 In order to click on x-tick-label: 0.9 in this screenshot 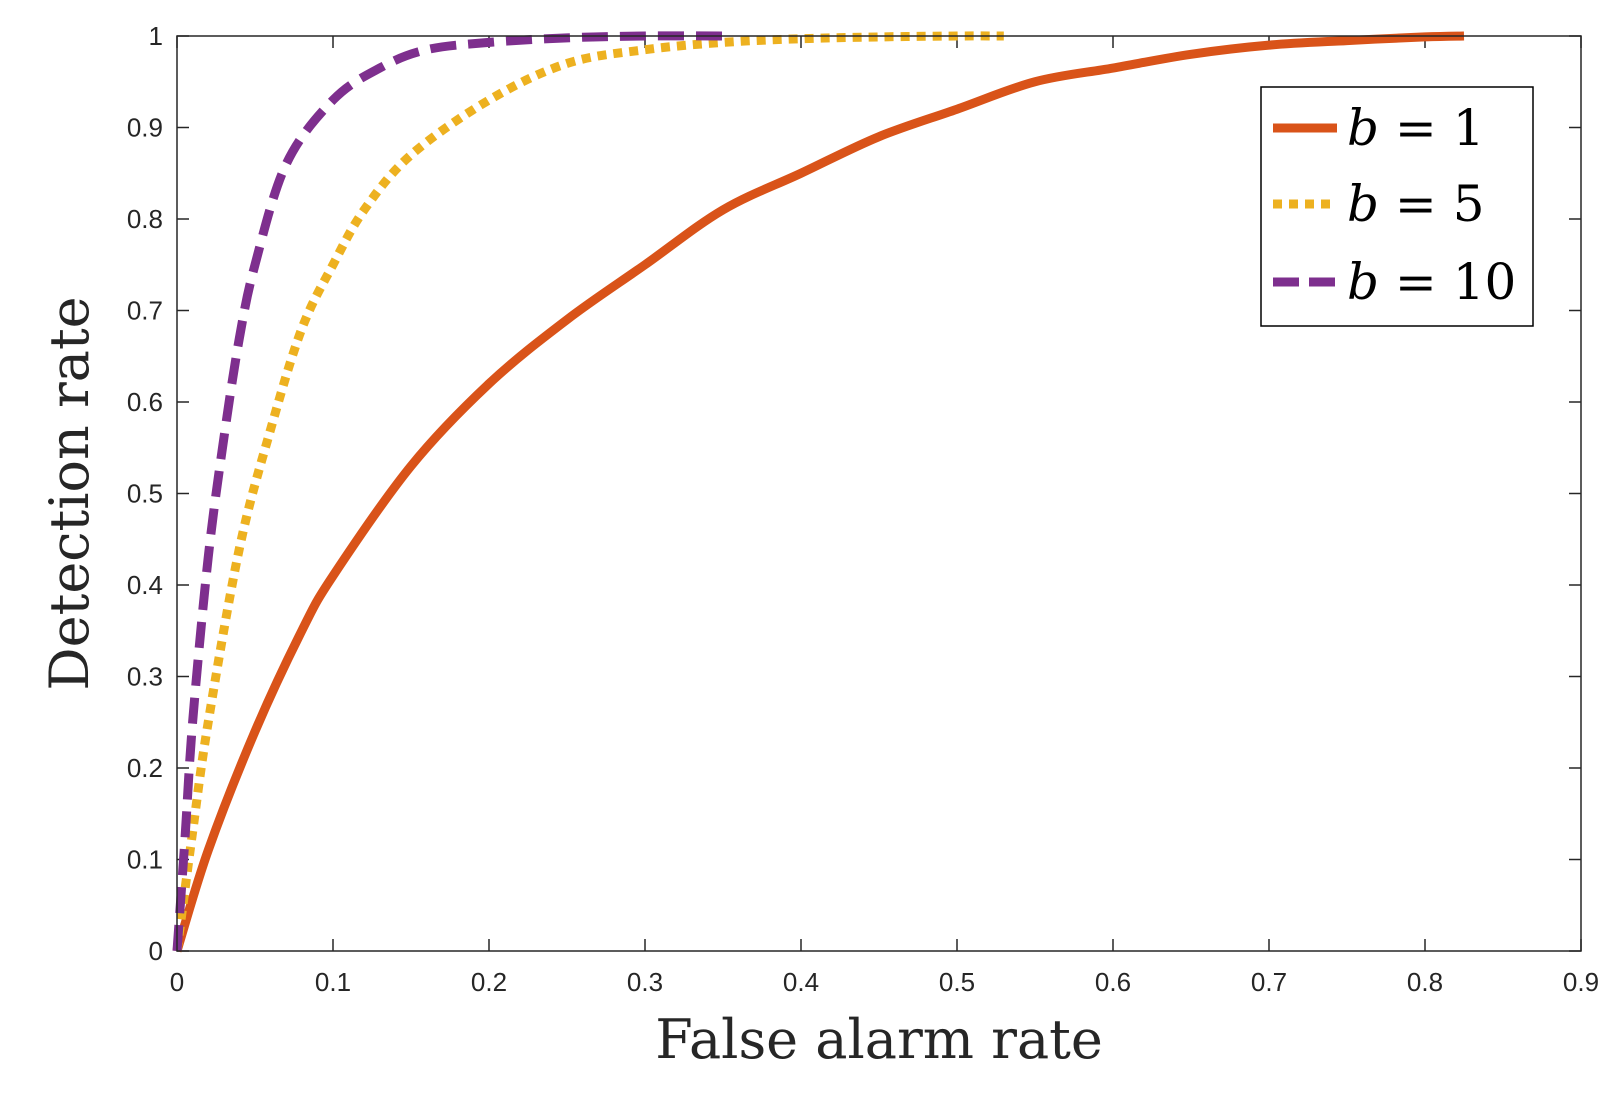, I will do `click(1581, 982)`.